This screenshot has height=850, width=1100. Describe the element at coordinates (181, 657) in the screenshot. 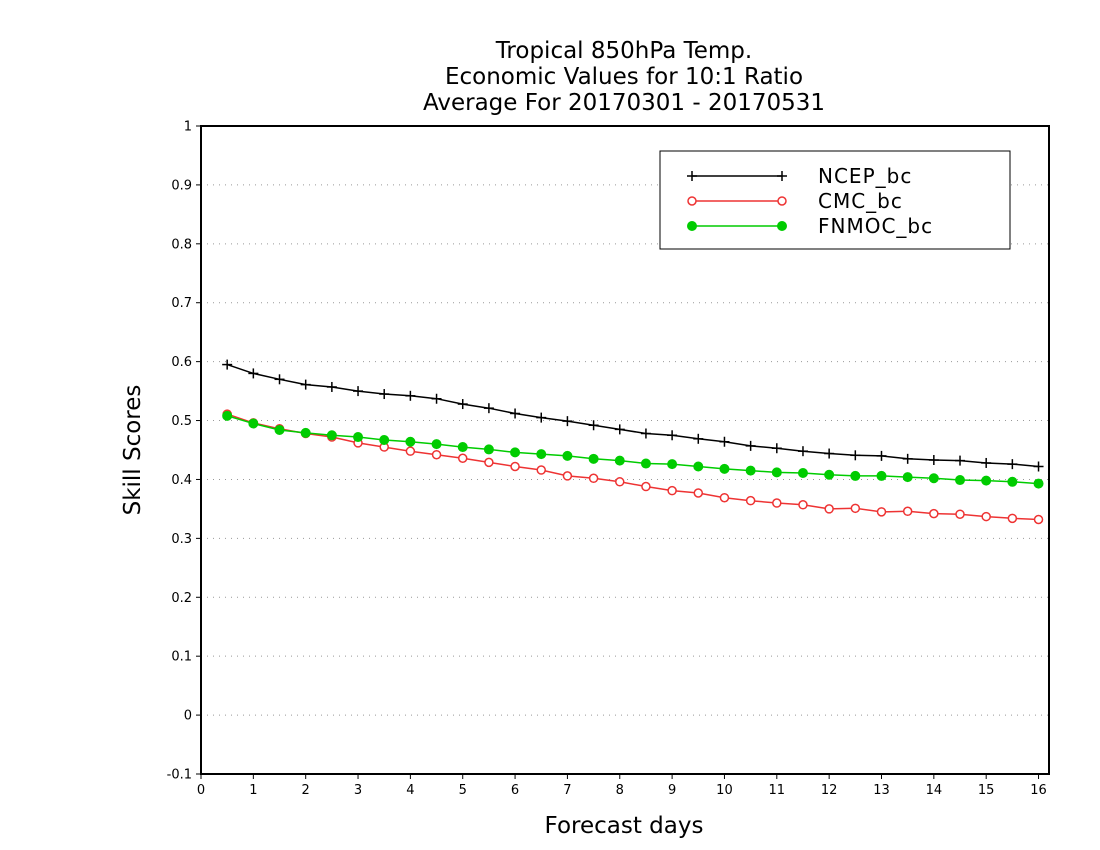

I see `y-tick-label: 0.1` at that location.